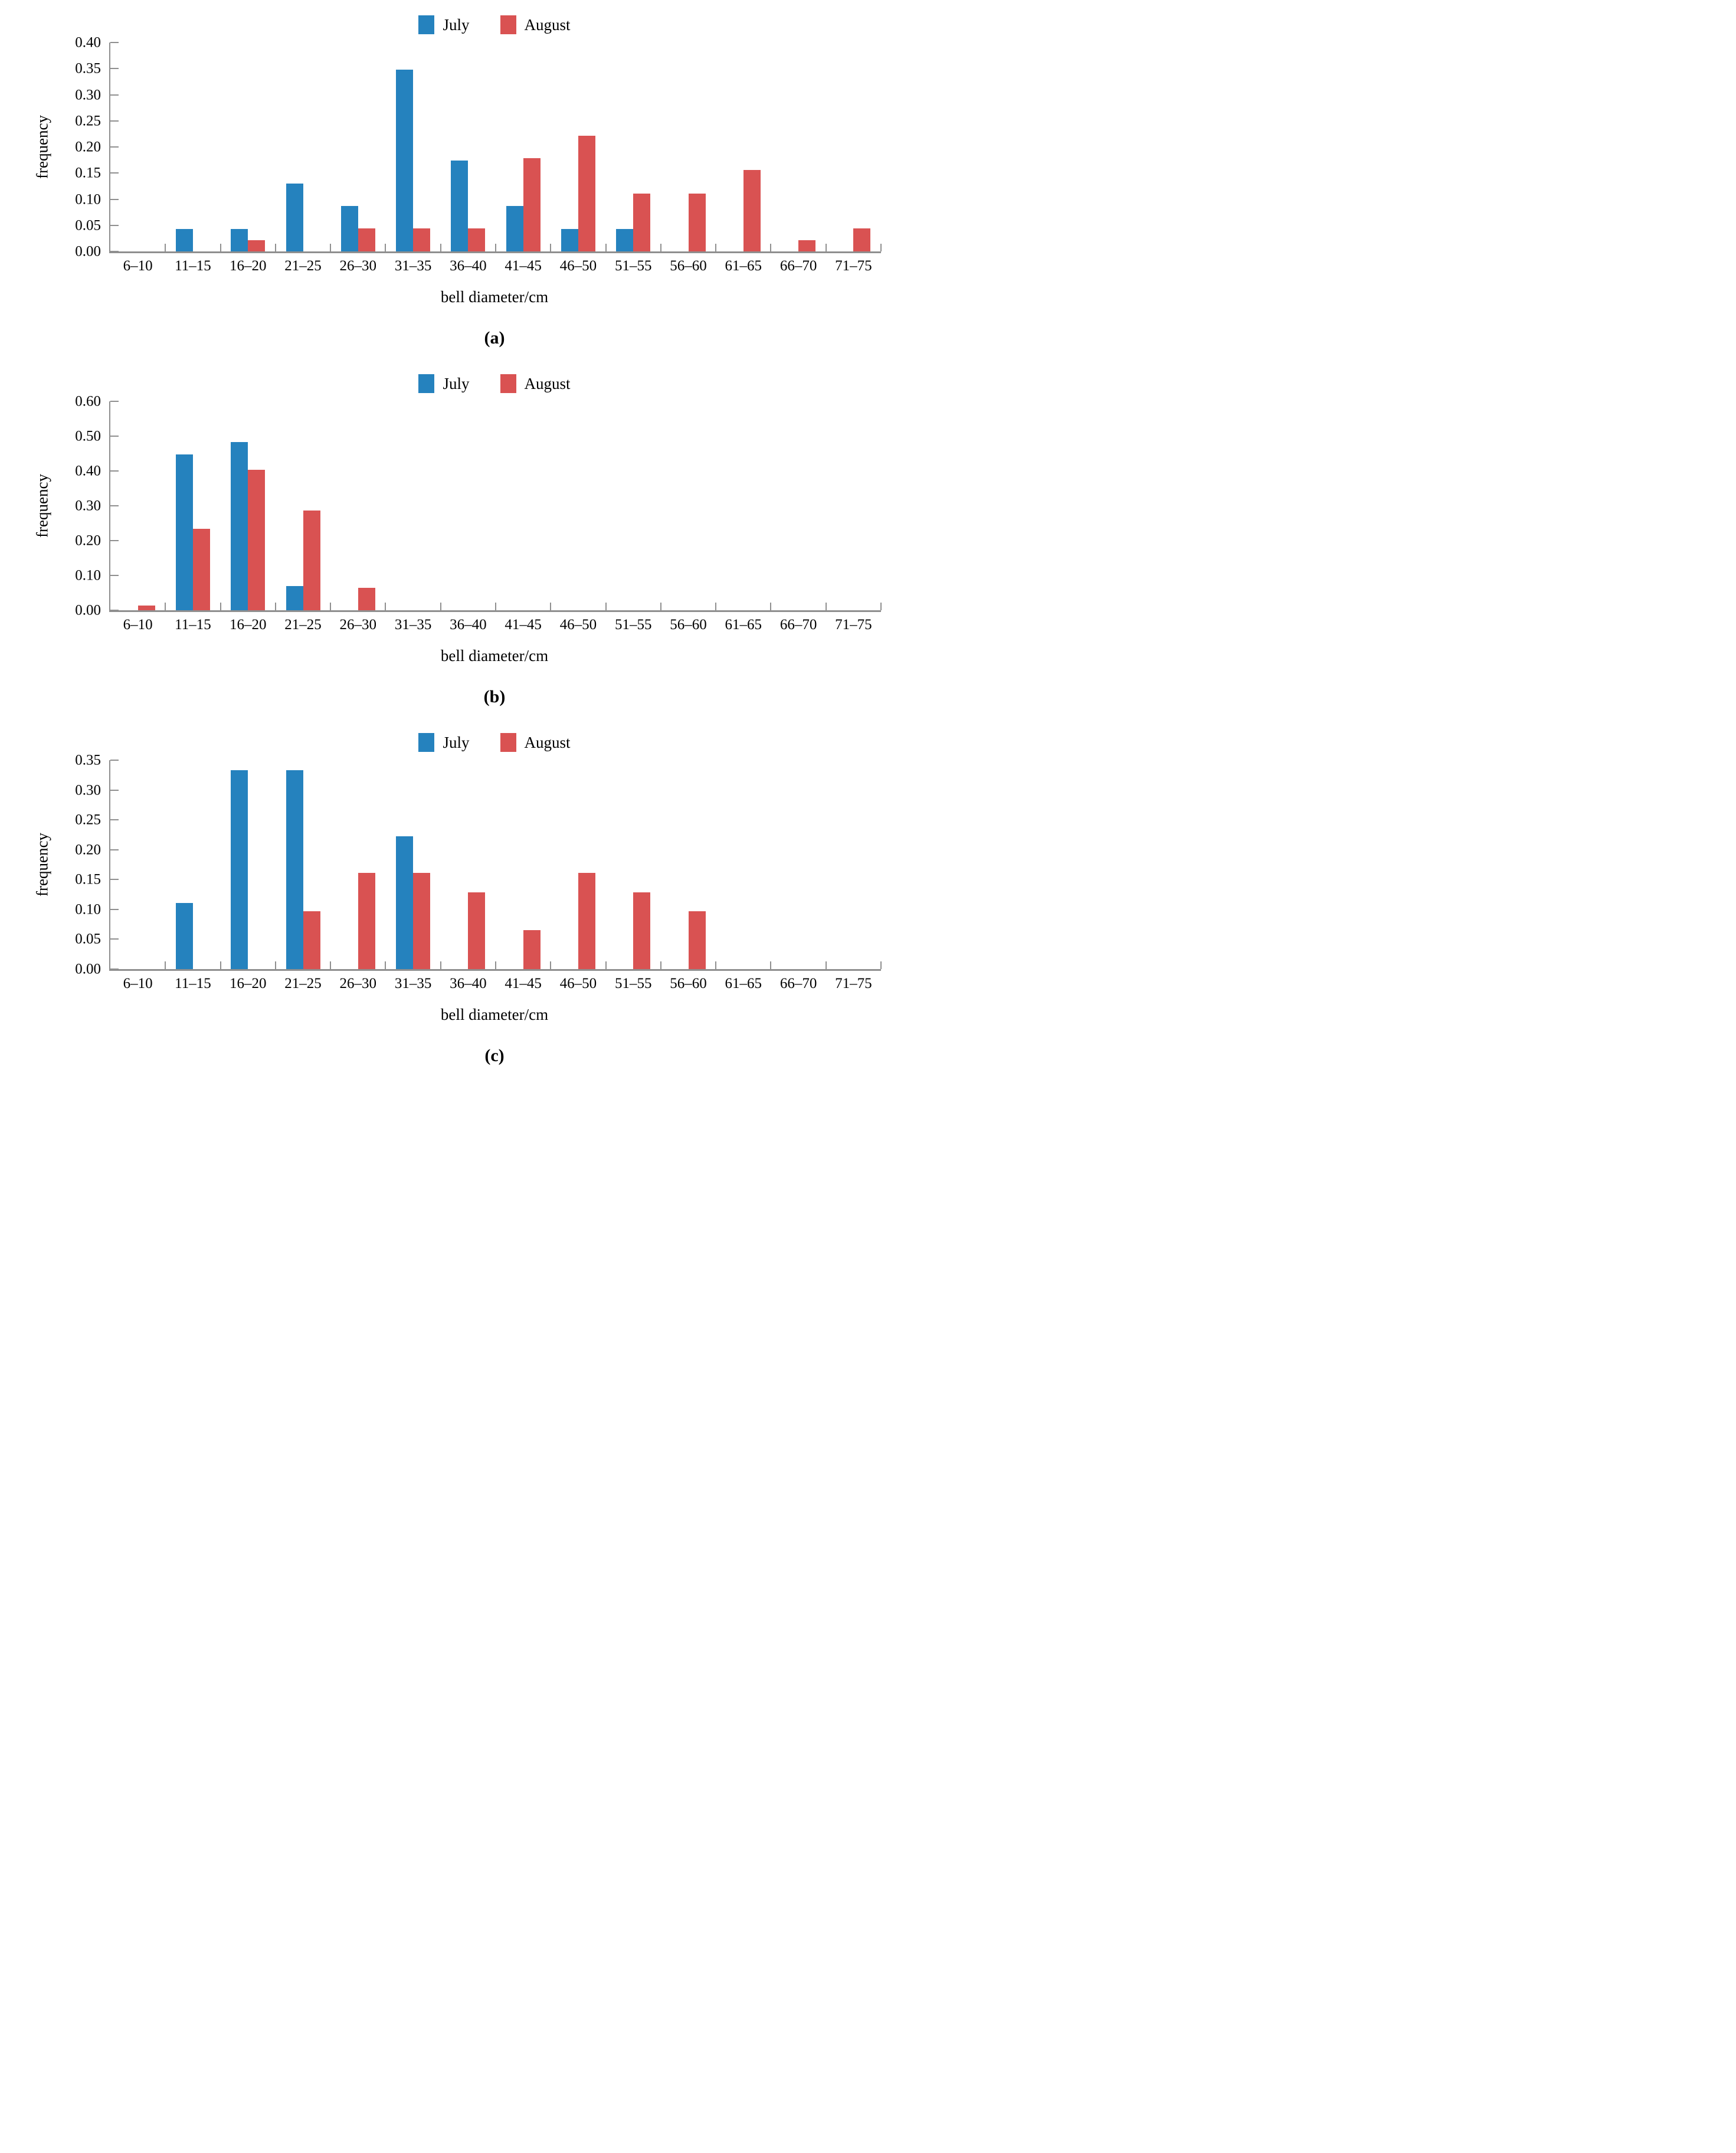 The height and width of the screenshot is (2153, 1736). What do you see at coordinates (88, 790) in the screenshot?
I see `y-tick-label: 0.30` at bounding box center [88, 790].